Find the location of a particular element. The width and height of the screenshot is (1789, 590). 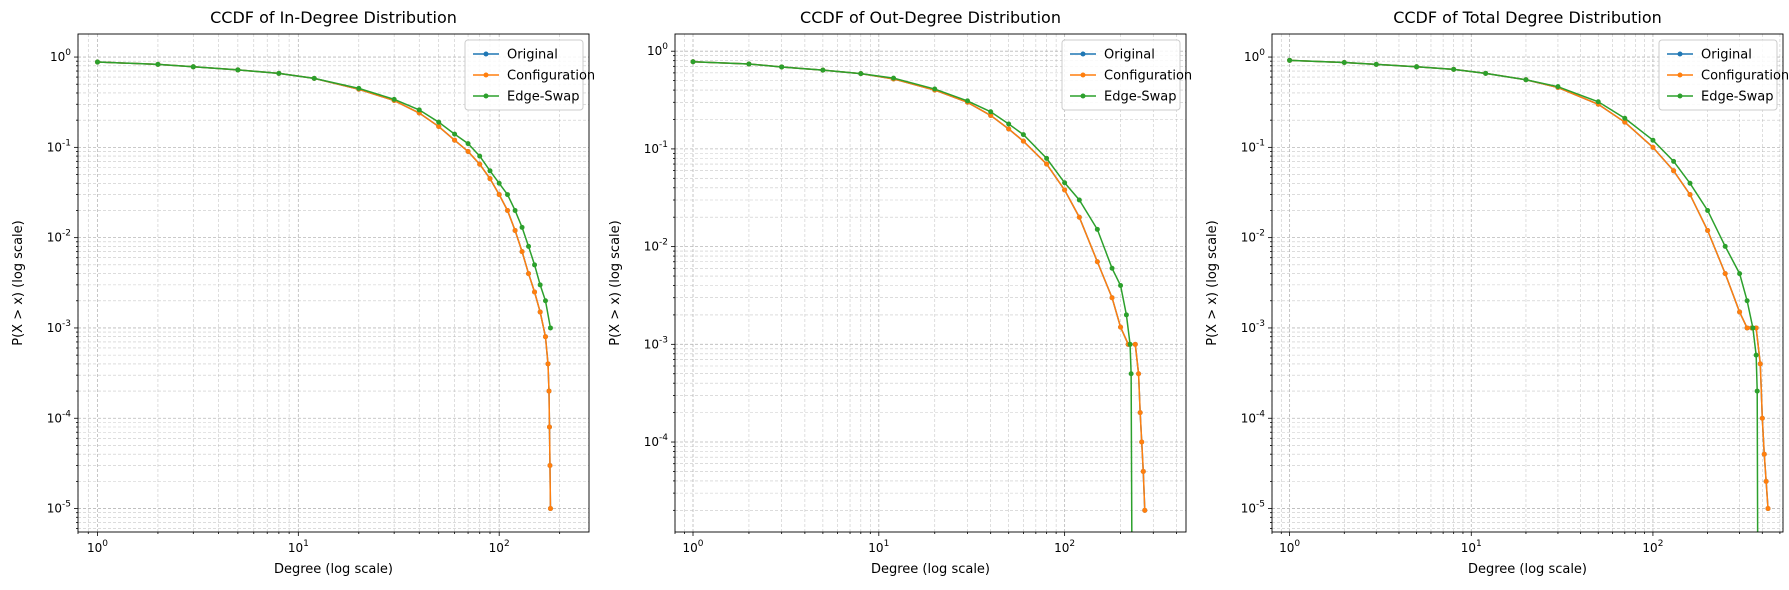

y-tick-label: 10⁰ is located at coordinates (1254, 56).